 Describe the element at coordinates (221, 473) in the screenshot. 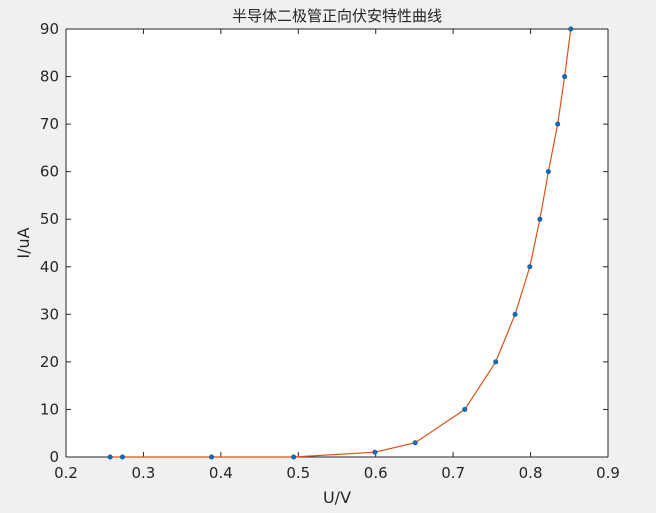

I see `x-tick-label: 0.4` at that location.